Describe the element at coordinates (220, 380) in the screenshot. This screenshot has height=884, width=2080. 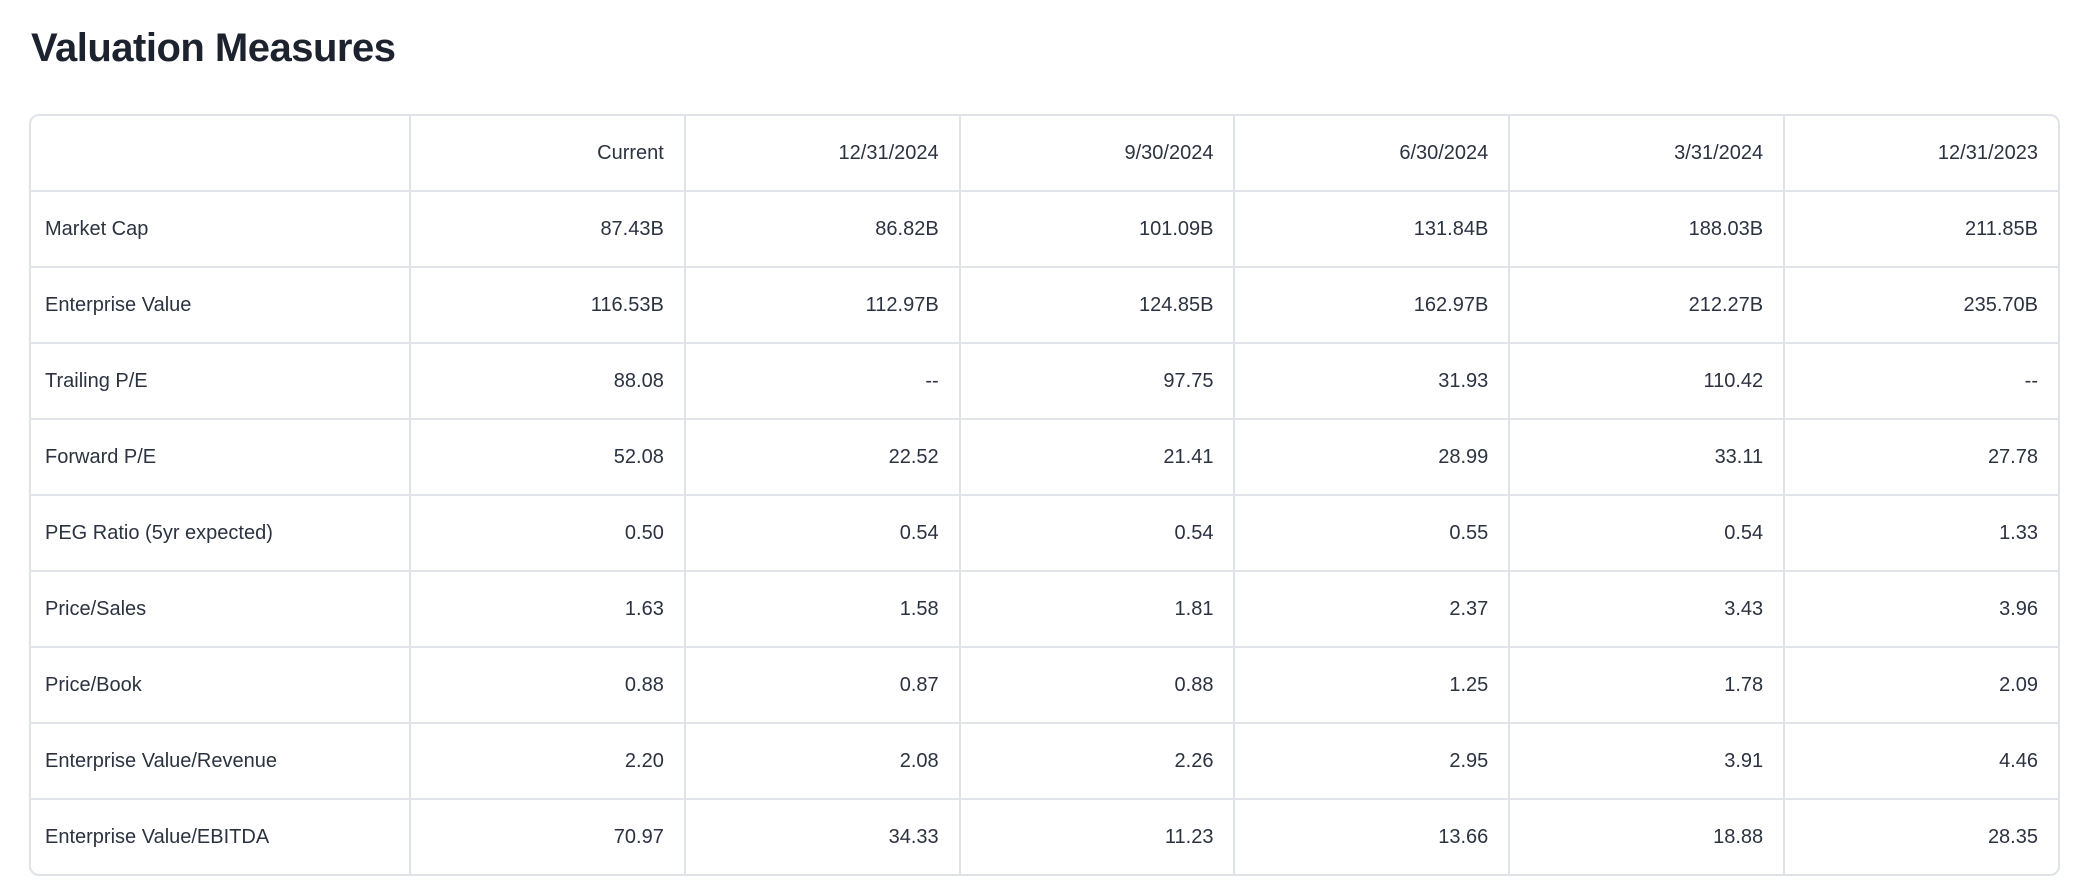
I see `row-label: Trailing P/E` at that location.